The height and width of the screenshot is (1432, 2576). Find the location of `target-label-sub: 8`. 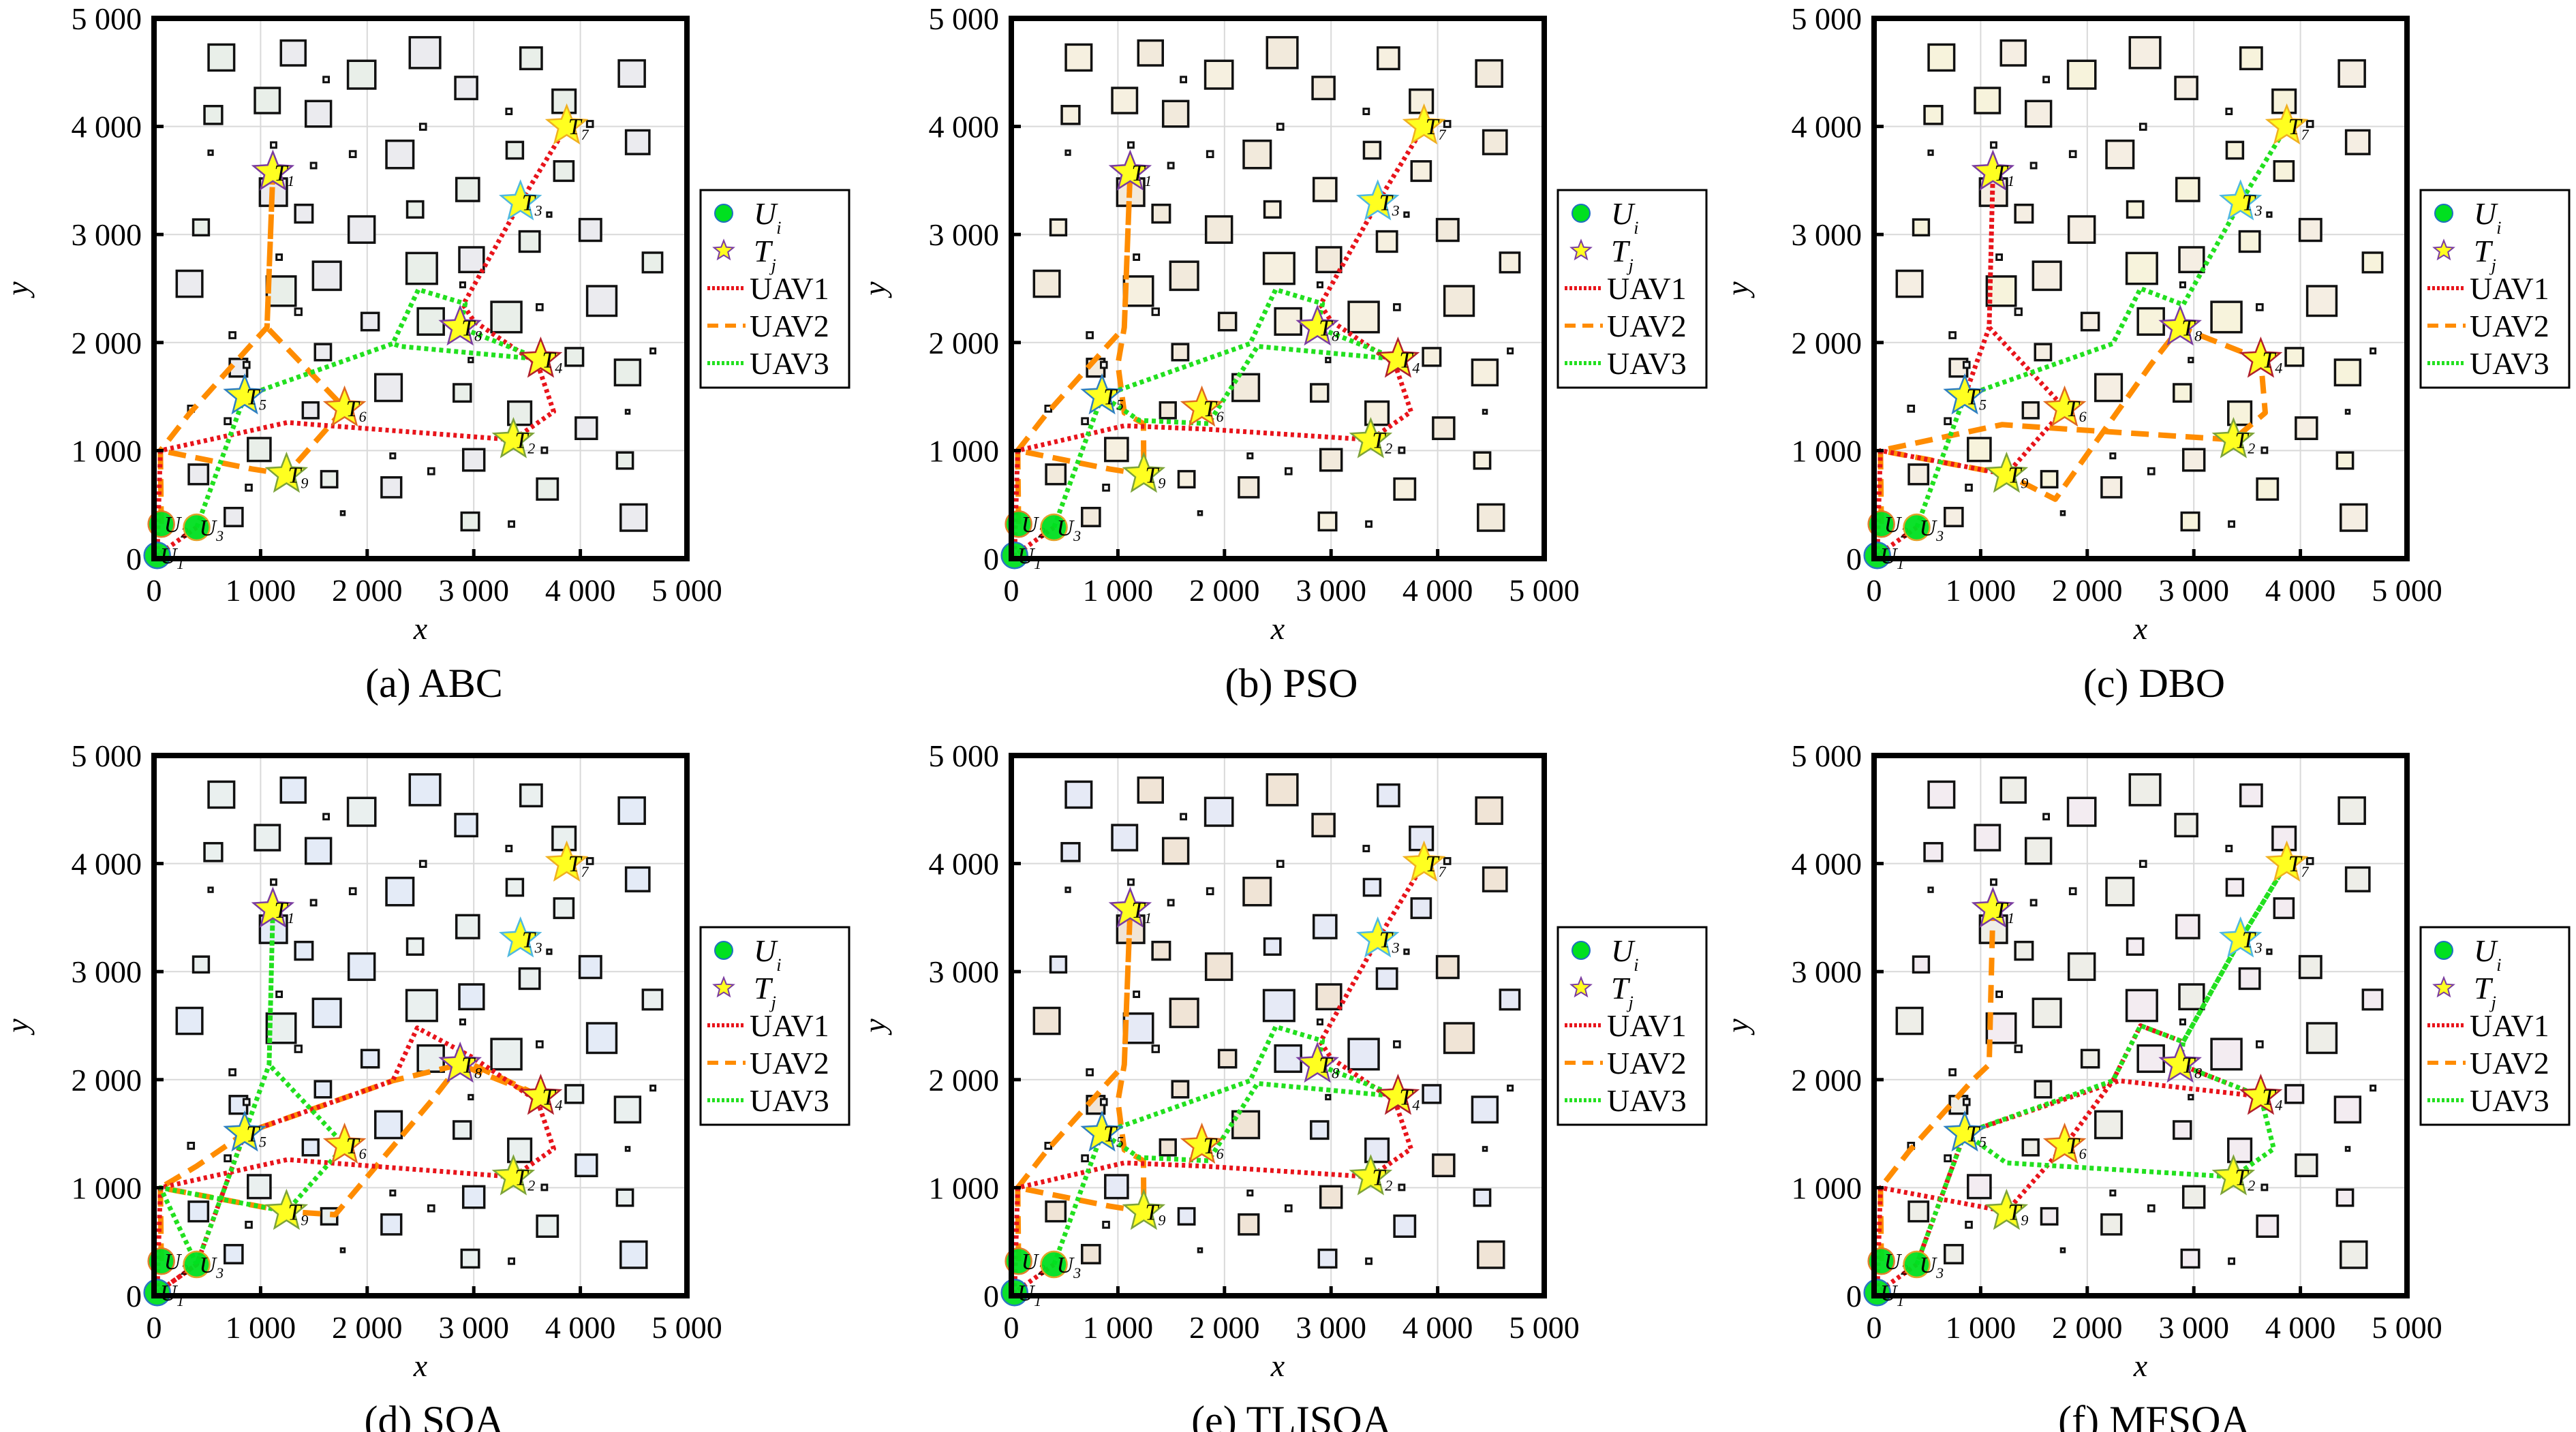

target-label-sub: 8 is located at coordinates (478, 1072).